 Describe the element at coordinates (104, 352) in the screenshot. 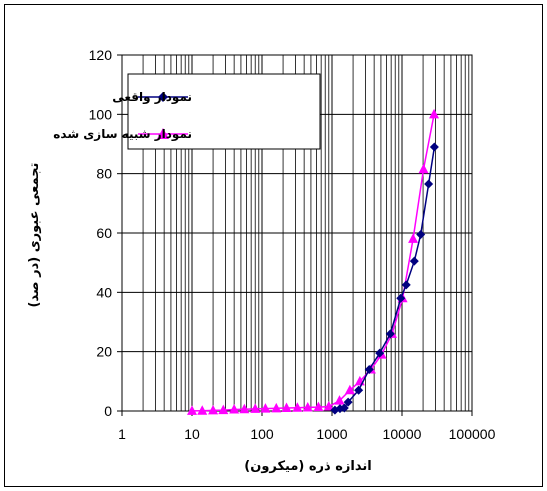

I see `y-tick-label: 20` at that location.